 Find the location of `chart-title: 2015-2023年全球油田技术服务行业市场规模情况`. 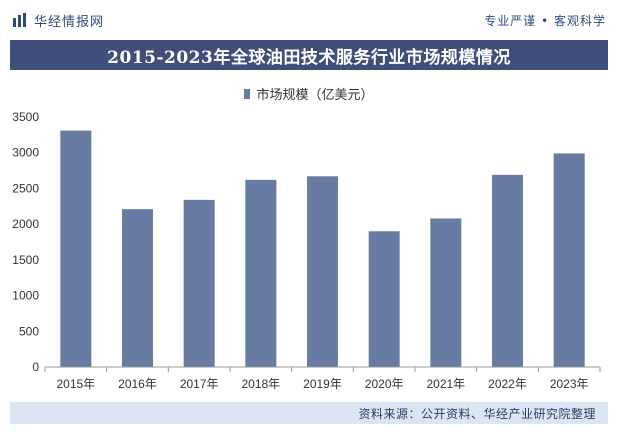

chart-title: 2015-2023年全球油田技术服务行业市场规模情况 is located at coordinates (309, 57).